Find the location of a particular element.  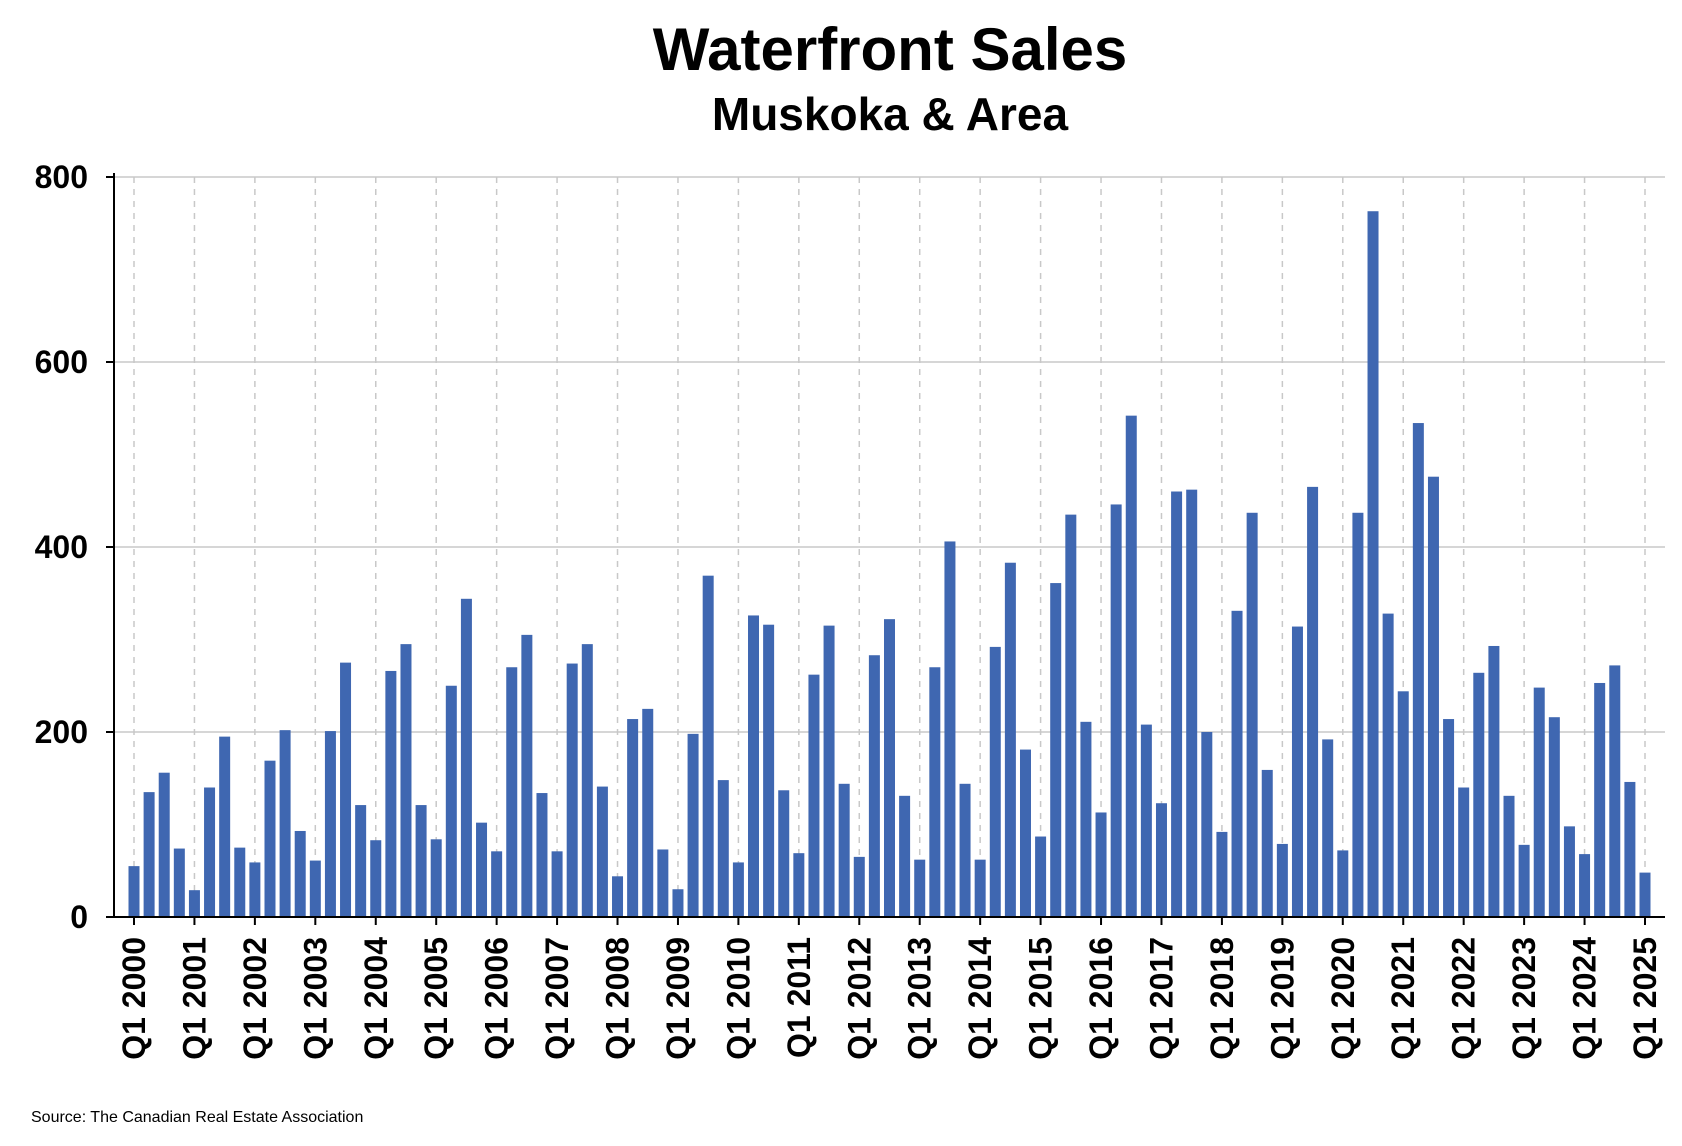

bar-q2-2004 is located at coordinates (391, 793).